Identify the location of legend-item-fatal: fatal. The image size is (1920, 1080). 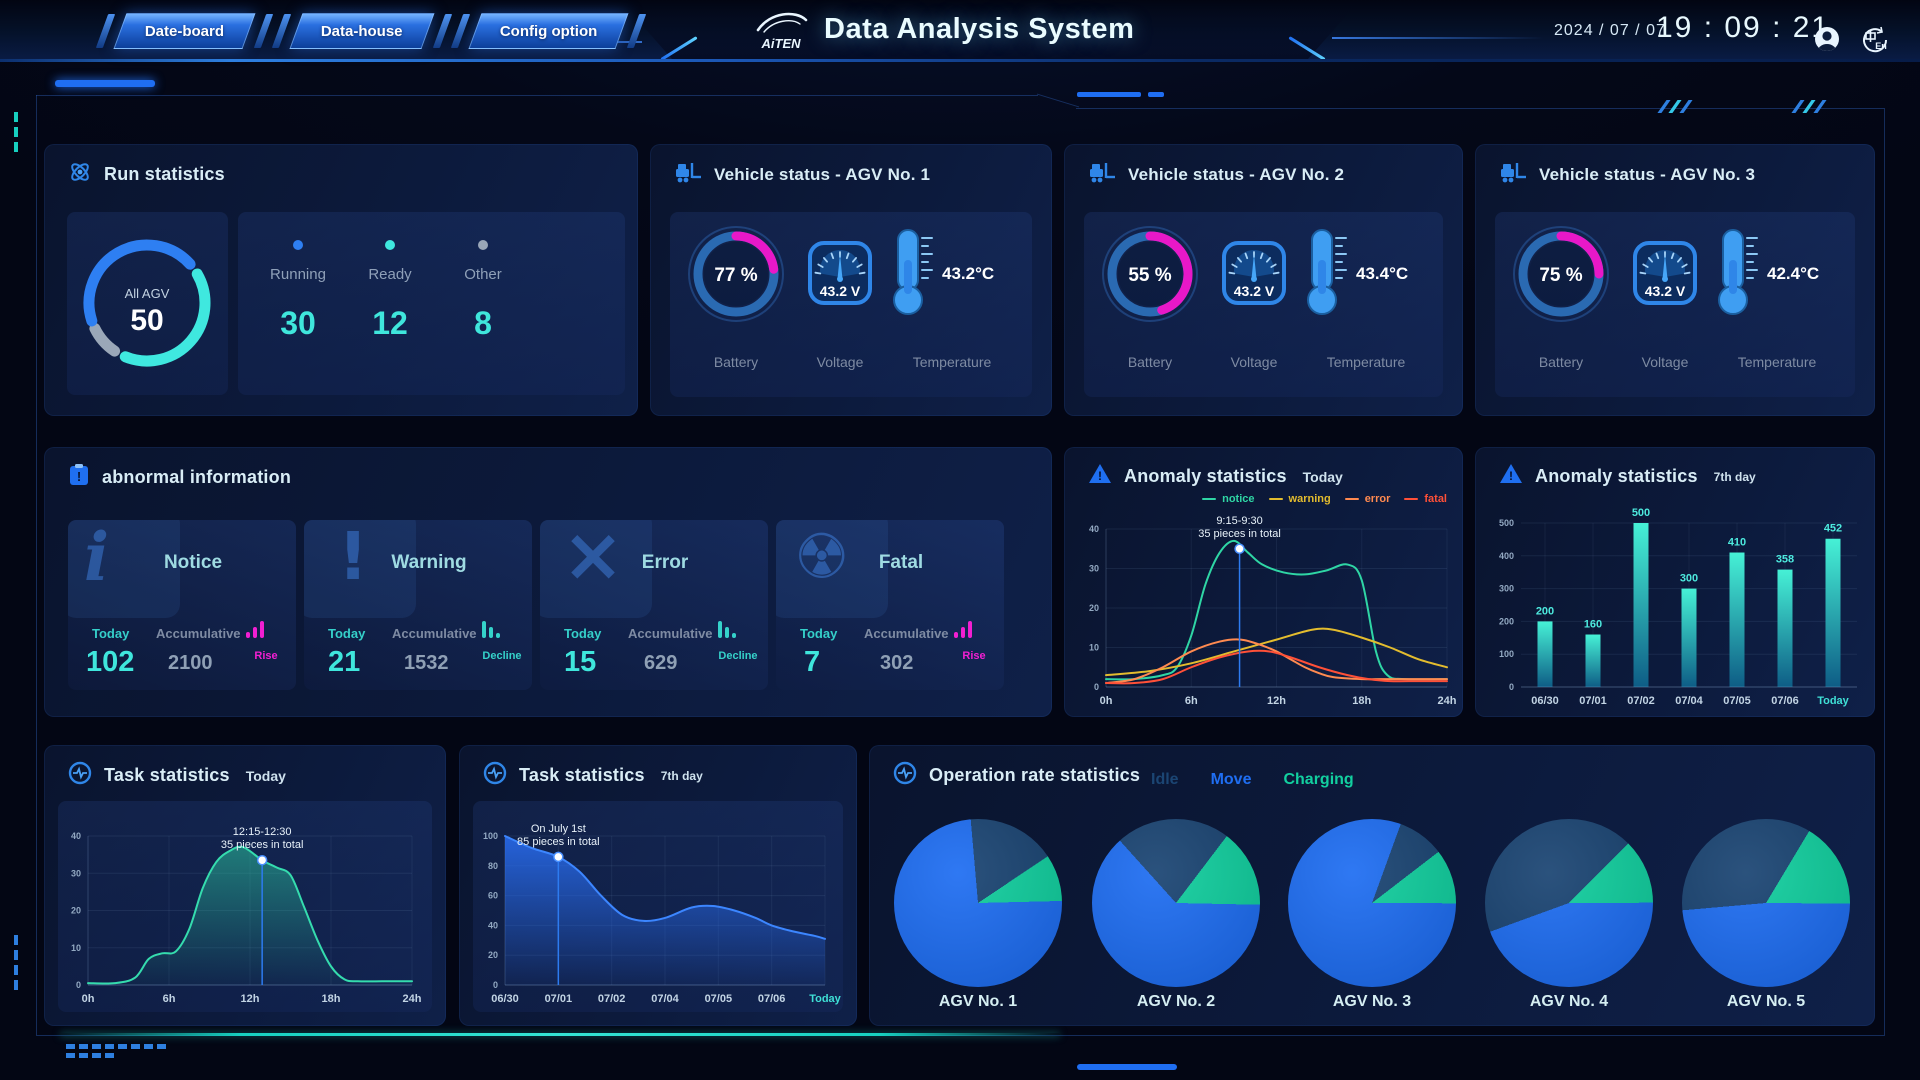
(1425, 499).